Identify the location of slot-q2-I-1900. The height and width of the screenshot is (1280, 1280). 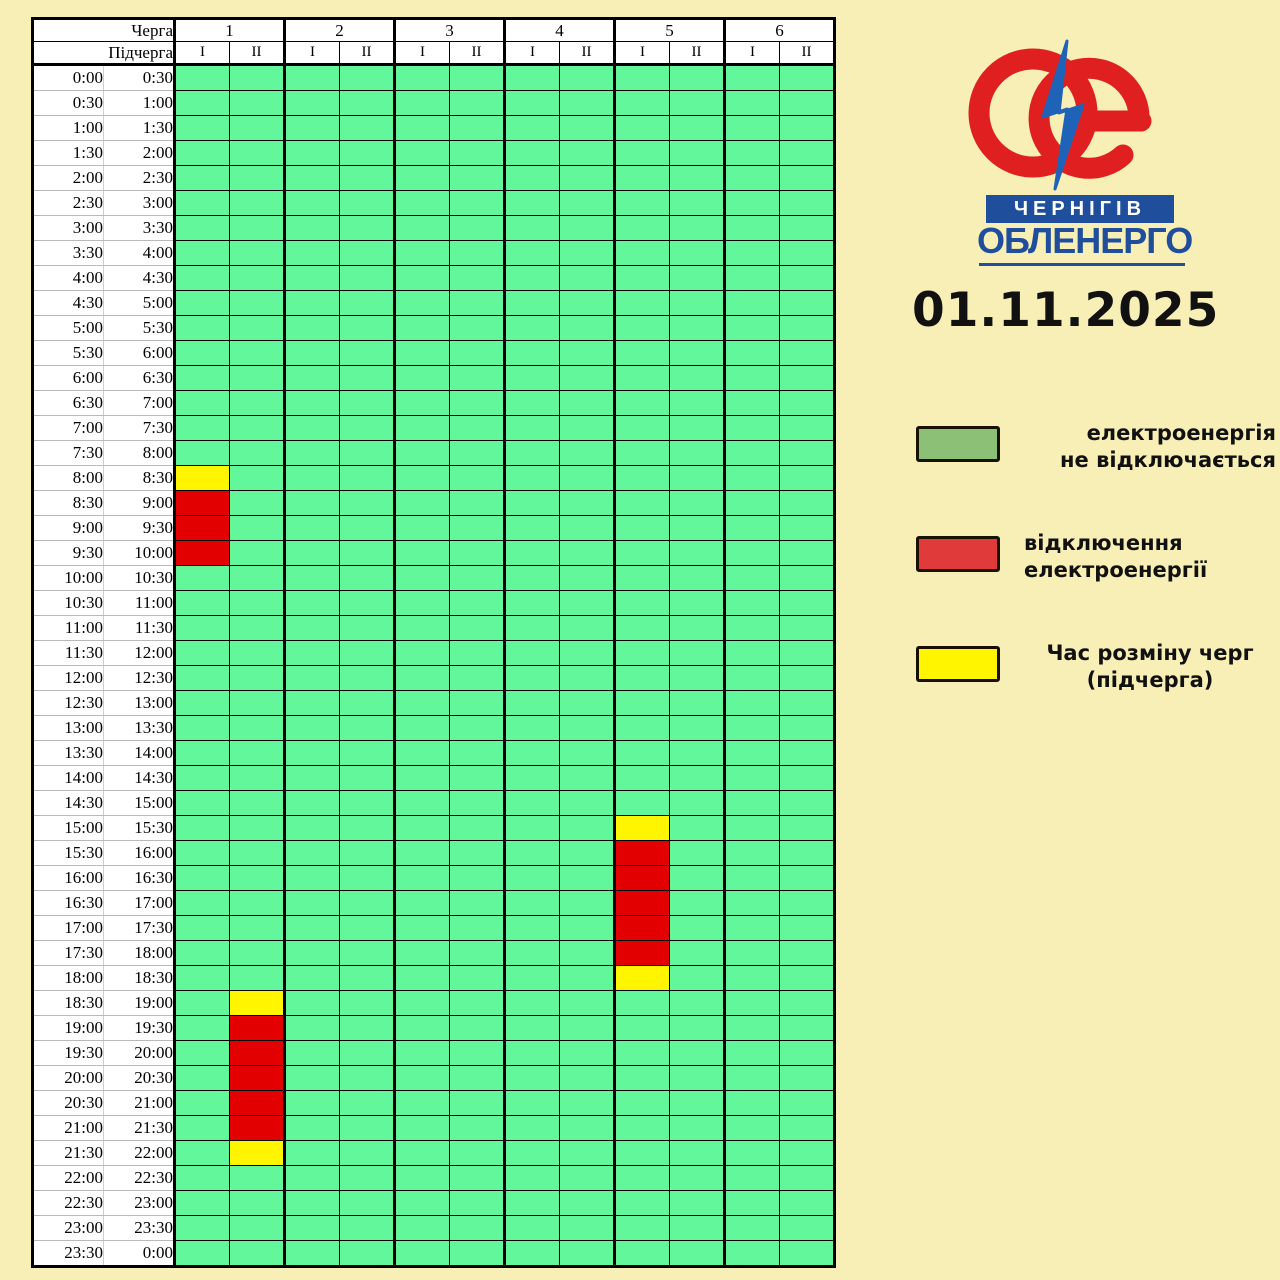
(312, 1028).